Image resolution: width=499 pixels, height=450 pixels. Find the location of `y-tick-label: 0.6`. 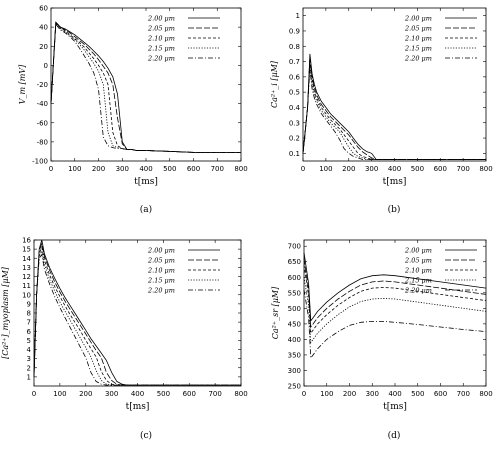

y-tick-label: 0.6 is located at coordinates (295, 77).